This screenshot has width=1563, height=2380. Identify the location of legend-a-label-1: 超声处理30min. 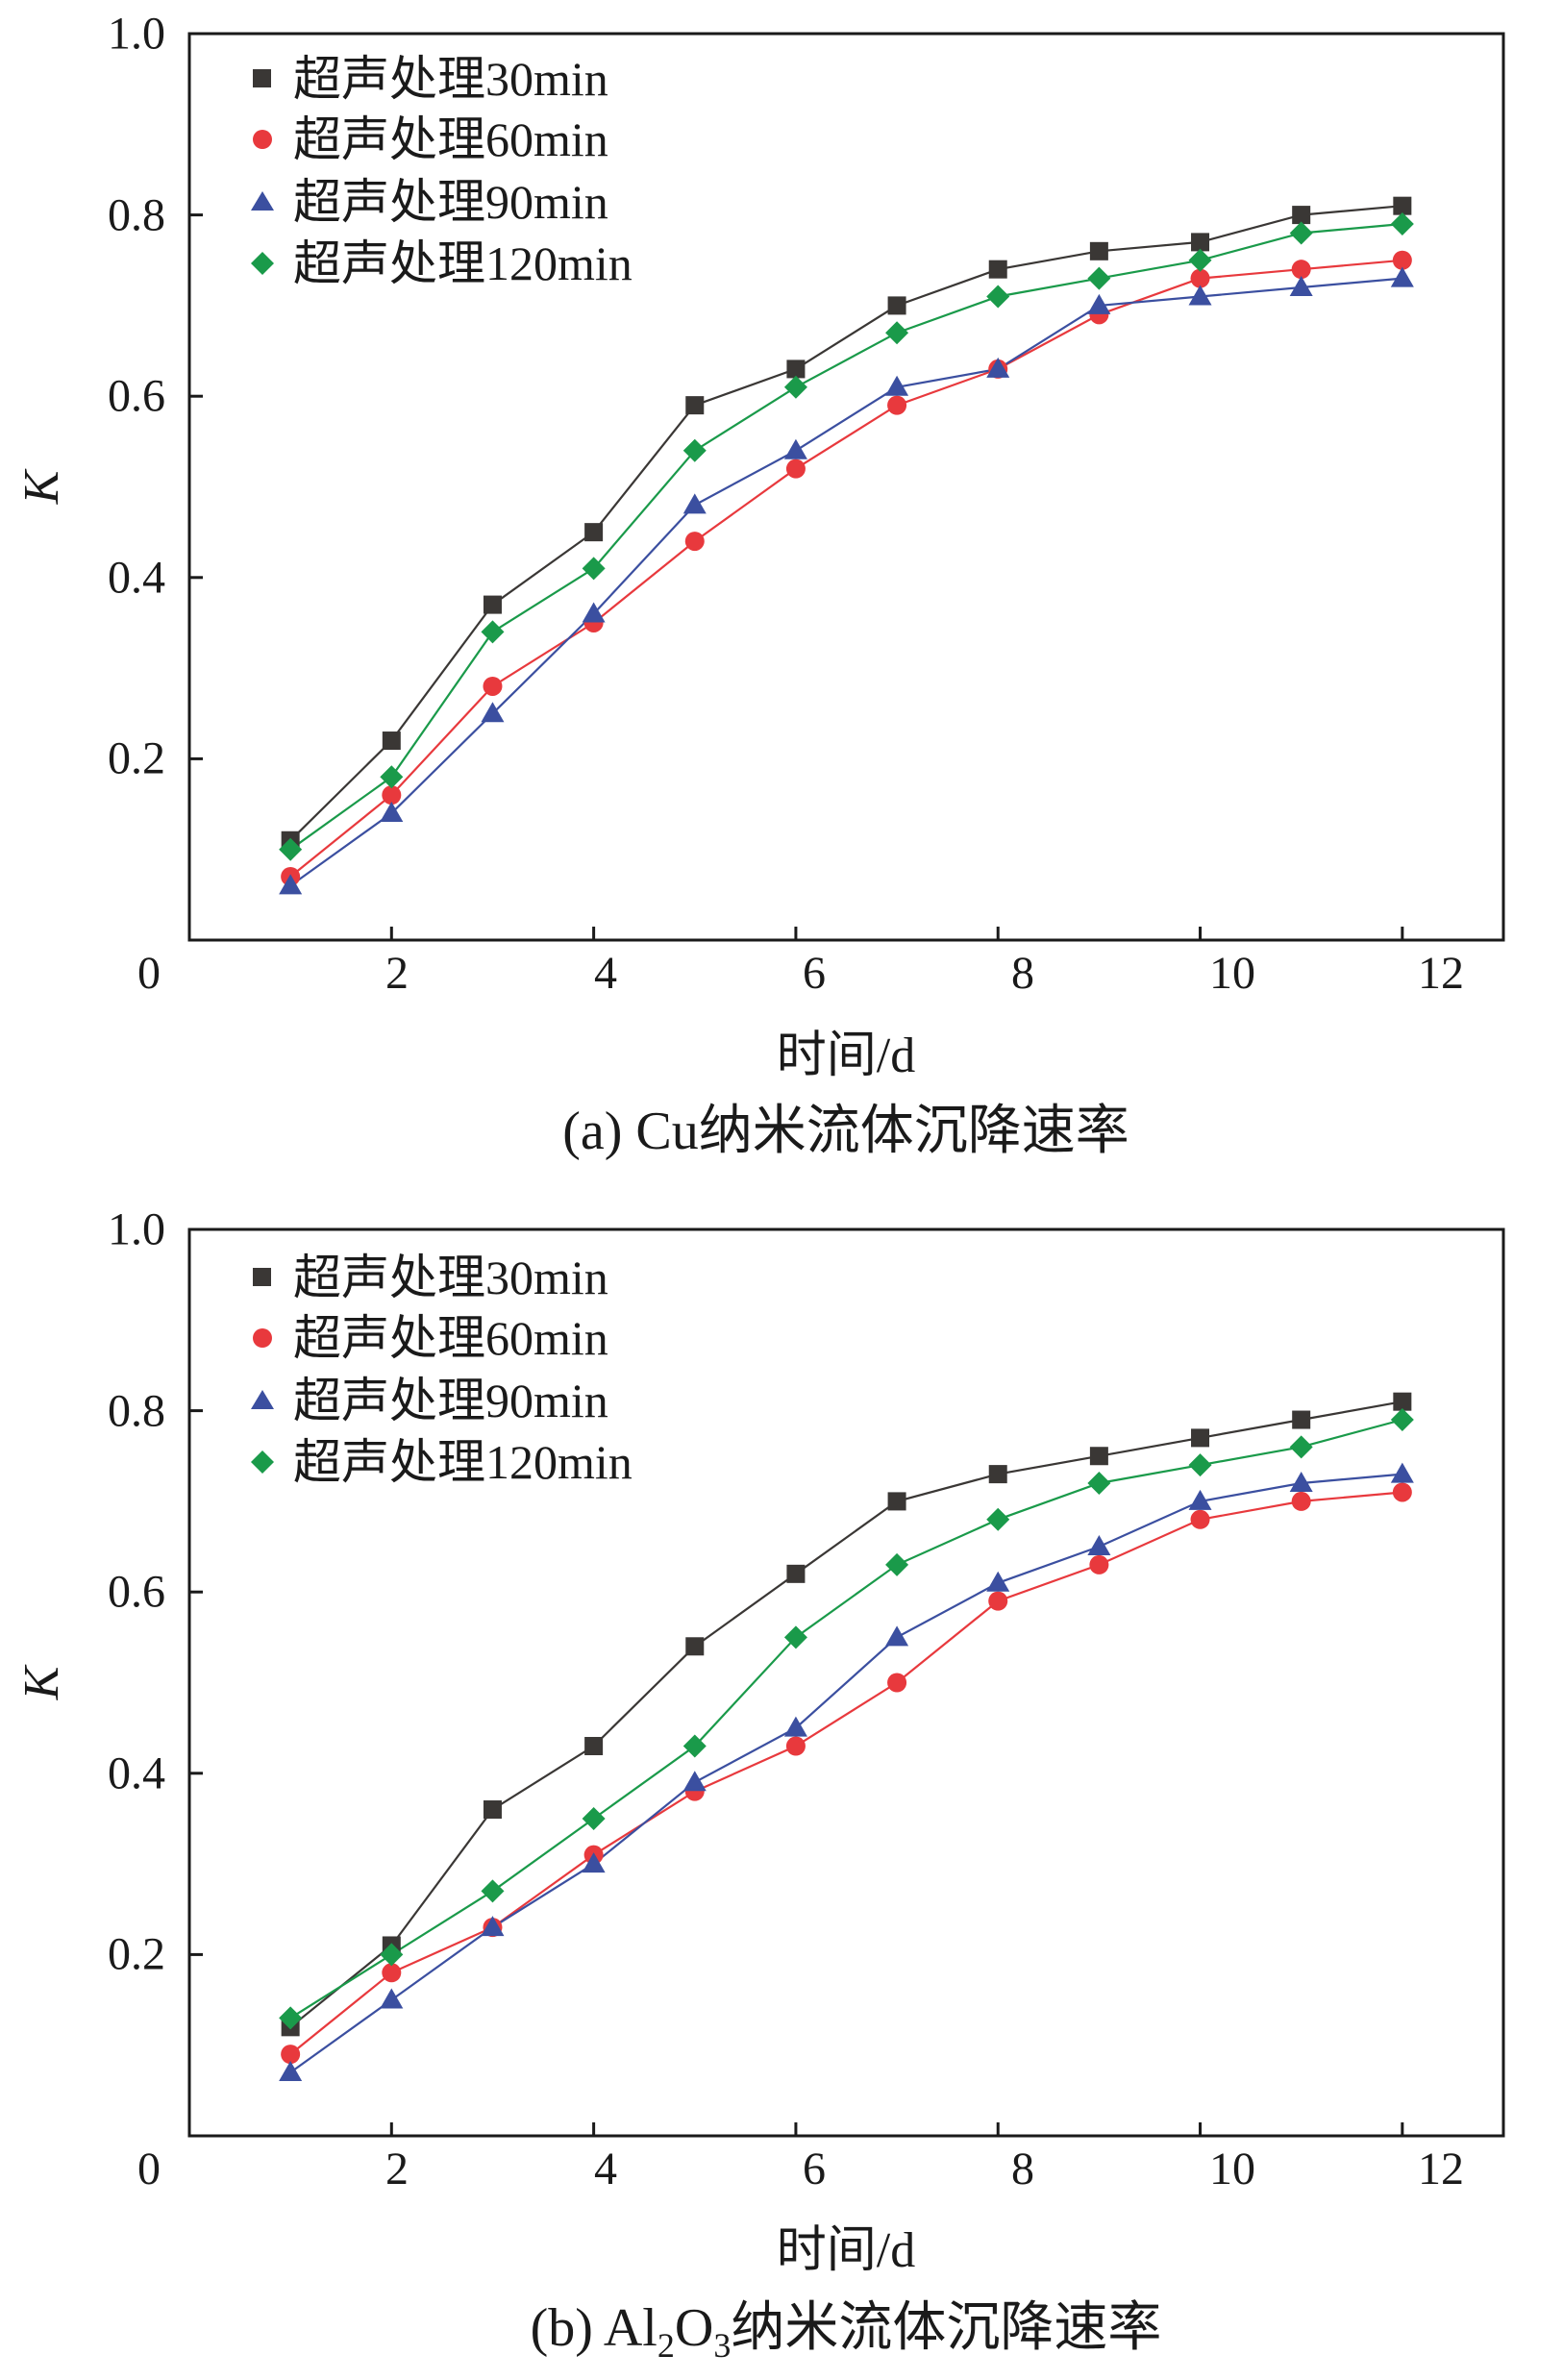
(450, 79).